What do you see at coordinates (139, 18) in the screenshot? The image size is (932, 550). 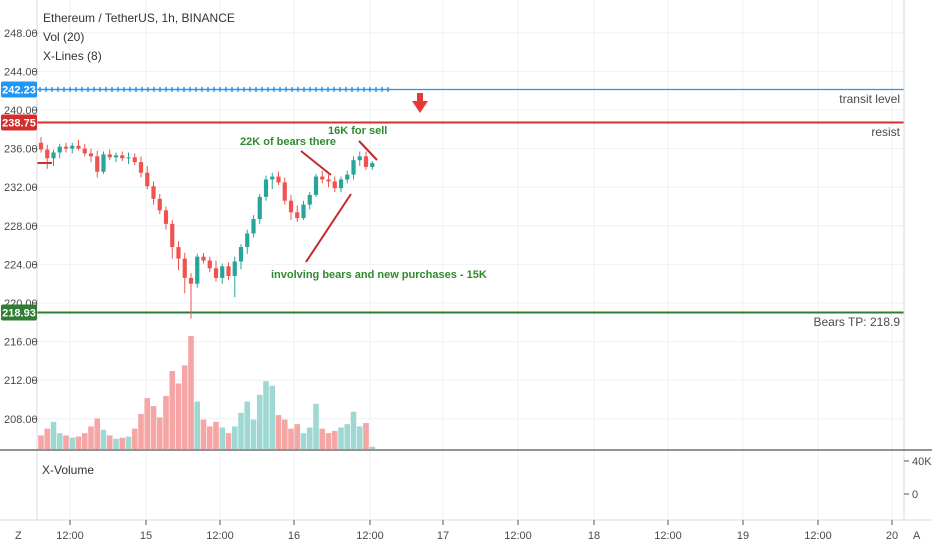 I see `symbol-title: Ethereum / TetherUS, 1h, BINANCE` at bounding box center [139, 18].